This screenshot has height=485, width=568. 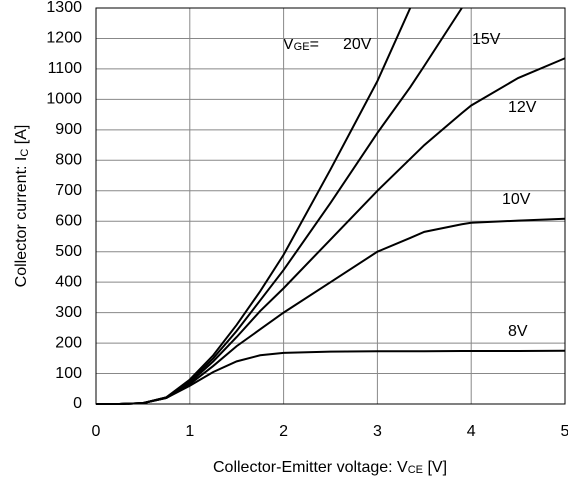 What do you see at coordinates (68, 373) in the screenshot?
I see `y-tick-label: 100` at bounding box center [68, 373].